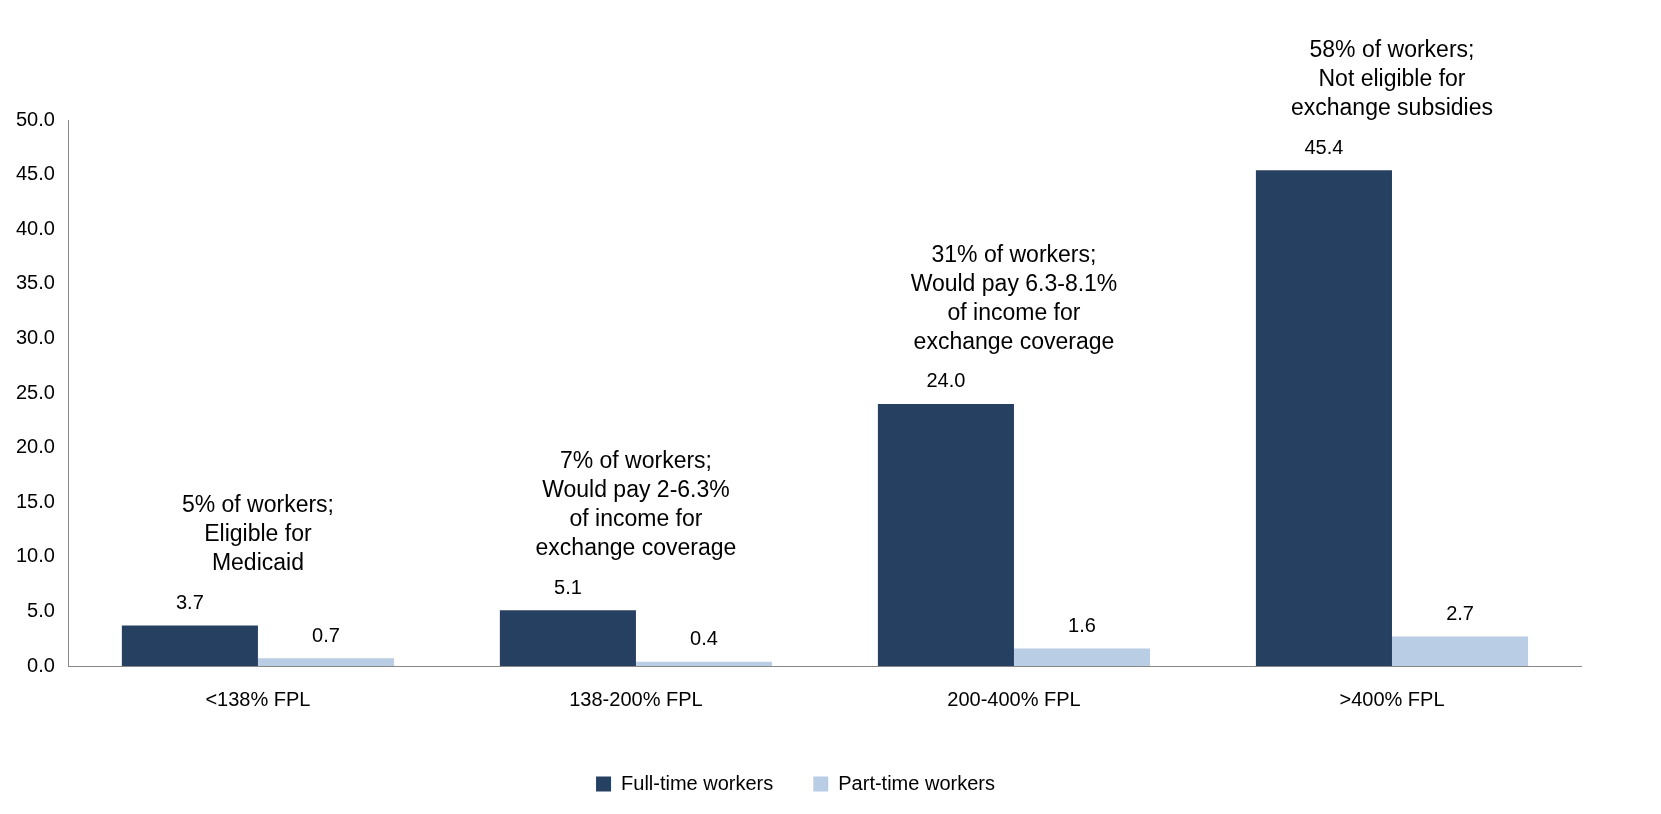 The width and height of the screenshot is (1661, 814). What do you see at coordinates (1392, 698) in the screenshot?
I see `x-tick-label: >400% FPL` at bounding box center [1392, 698].